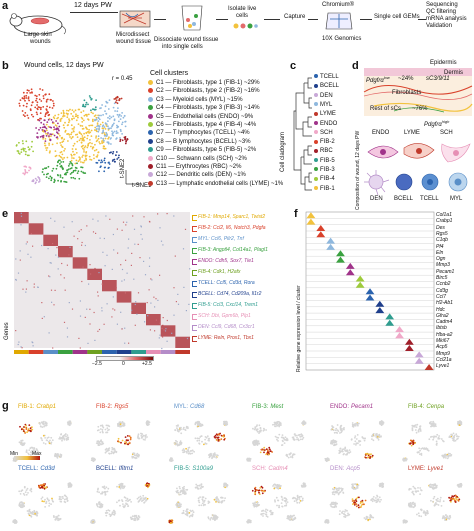 The width and height of the screenshot is (474, 531). What do you see at coordinates (439, 26) in the screenshot?
I see `step-validation: Validation` at bounding box center [439, 26].